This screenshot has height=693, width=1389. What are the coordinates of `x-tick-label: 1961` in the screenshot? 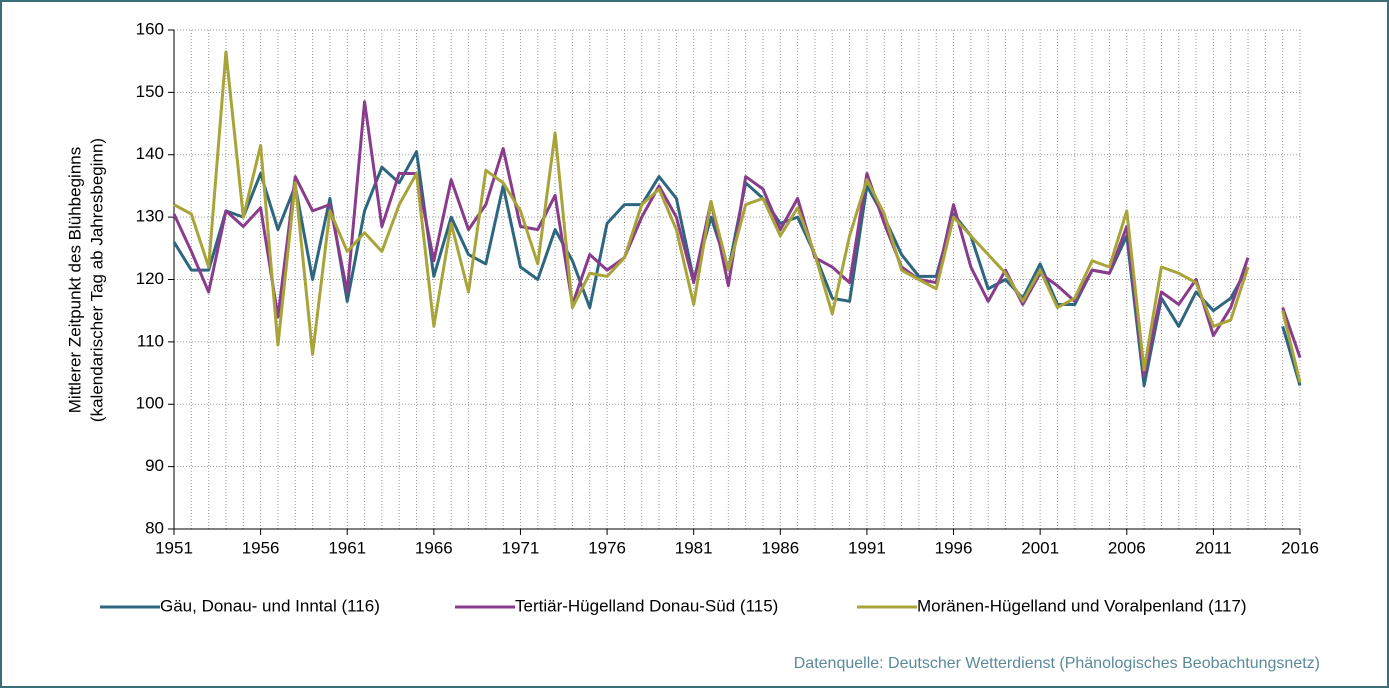 It's located at (347, 547).